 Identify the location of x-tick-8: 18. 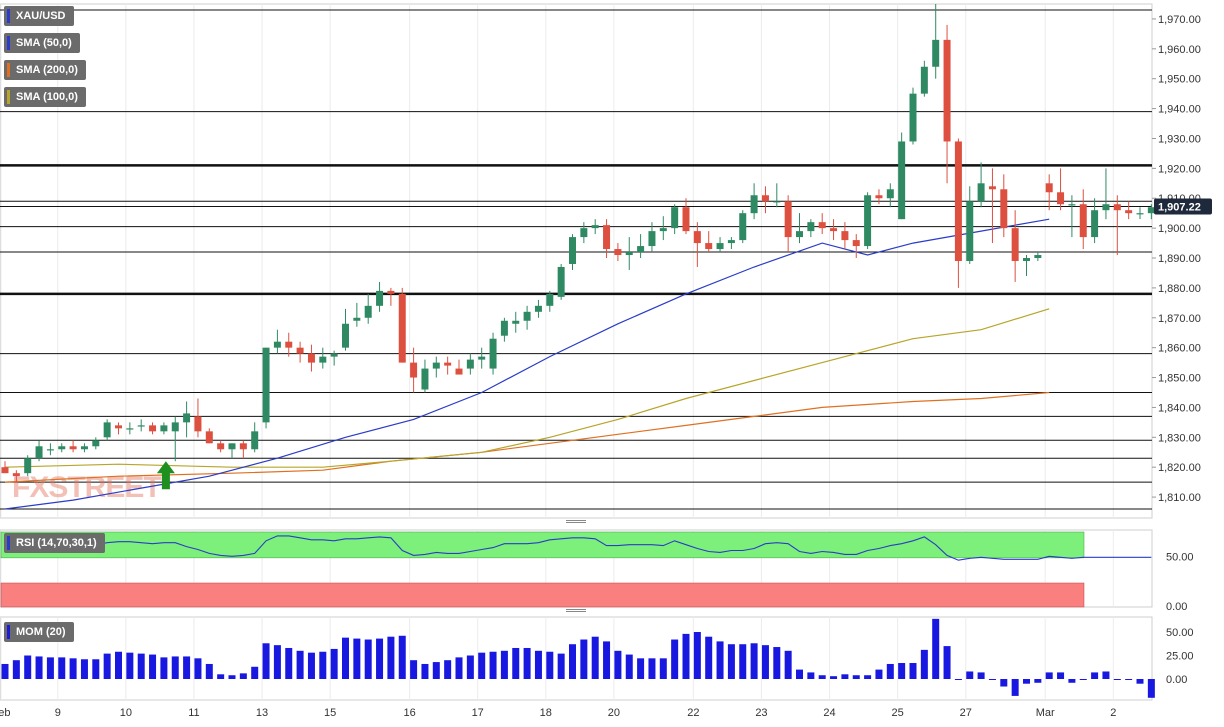
(546, 713).